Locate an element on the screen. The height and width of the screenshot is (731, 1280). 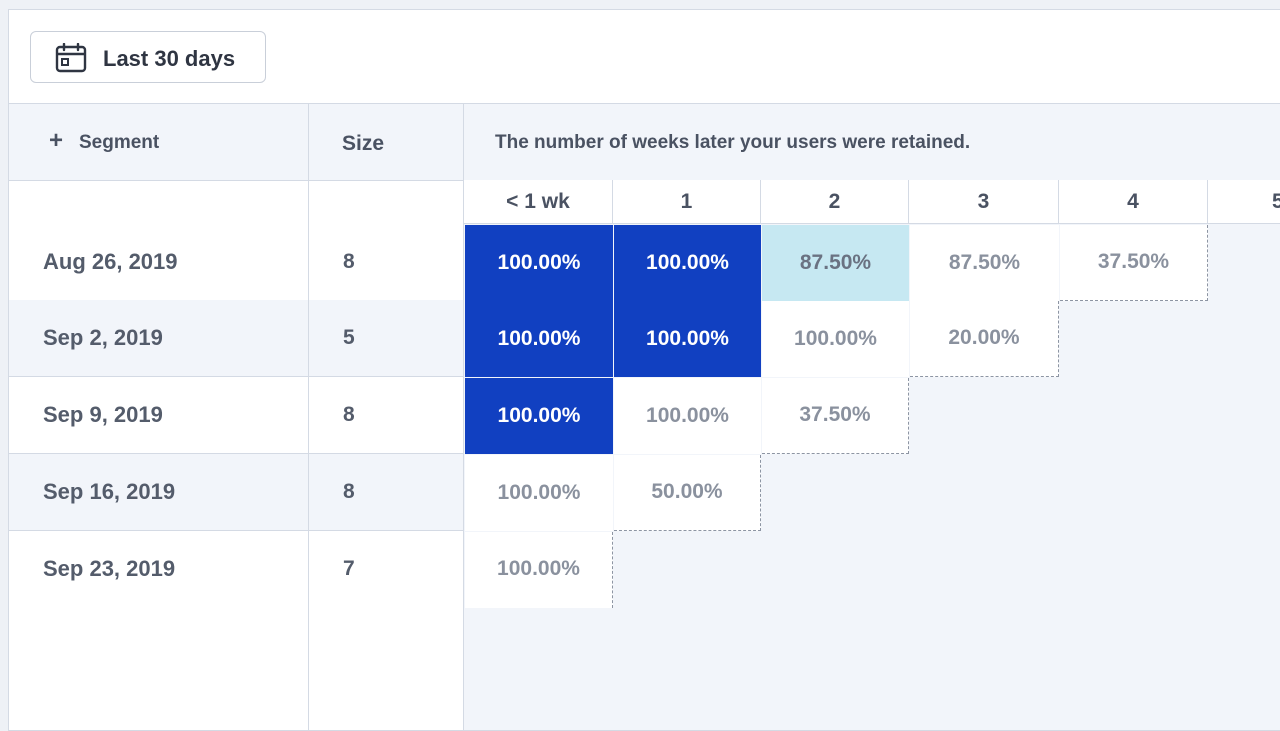
date-range-label: Last 30 days is located at coordinates (169, 58).